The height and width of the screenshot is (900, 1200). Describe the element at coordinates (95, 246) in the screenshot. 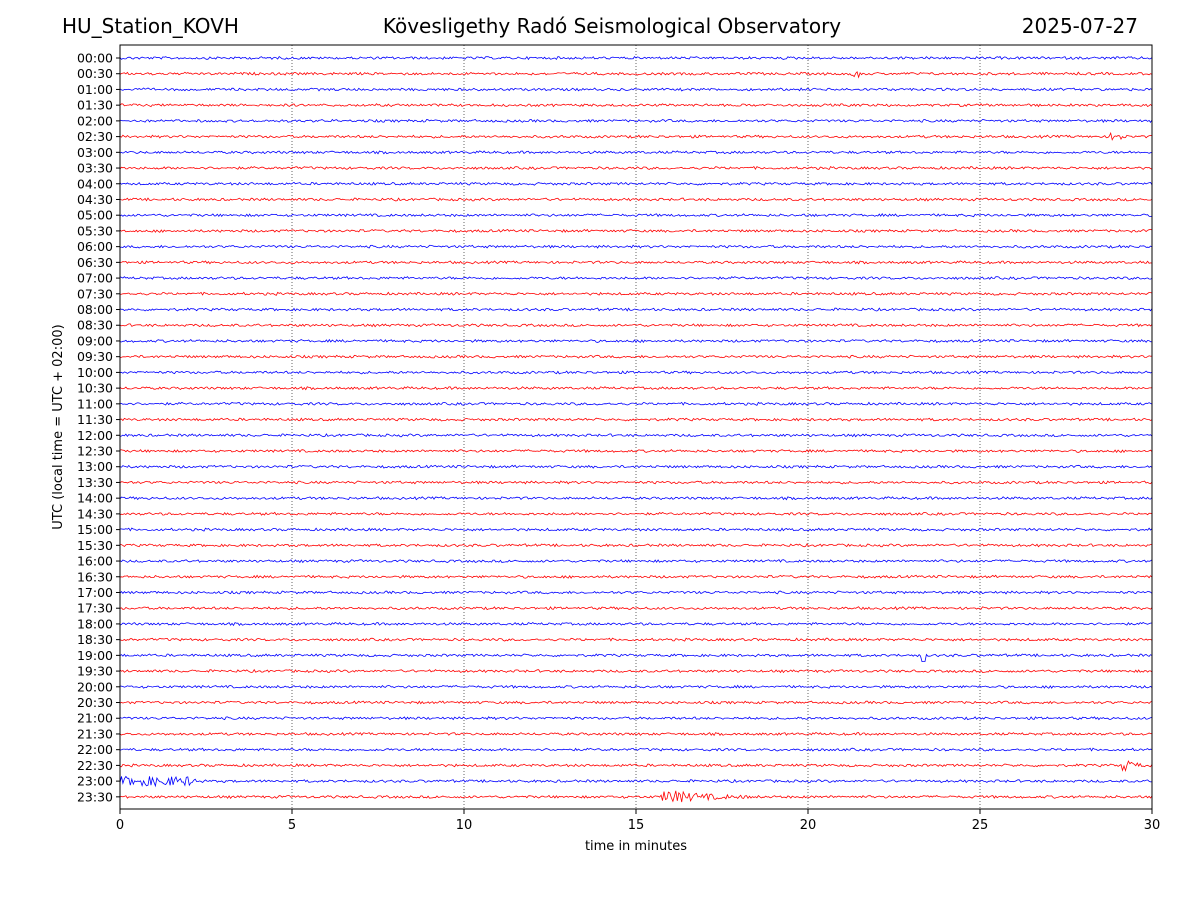

I see `y-tick-label: 06:00` at that location.